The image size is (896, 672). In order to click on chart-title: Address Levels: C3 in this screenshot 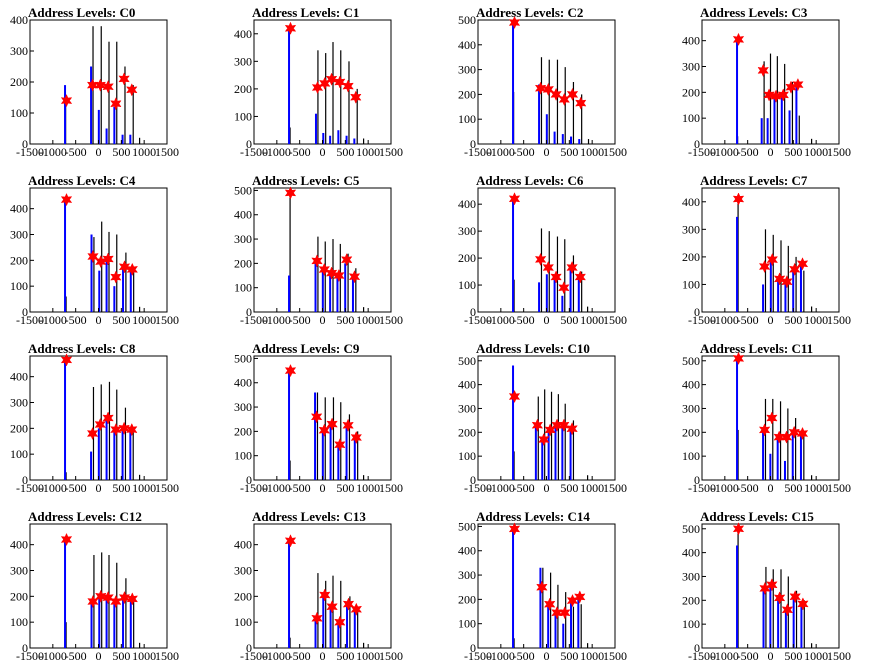, I will do `click(754, 12)`.